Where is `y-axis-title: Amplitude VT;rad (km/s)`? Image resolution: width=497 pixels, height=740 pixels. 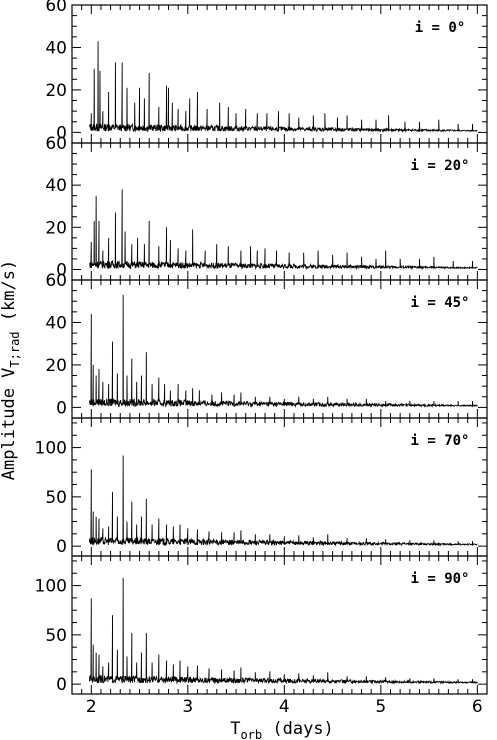
y-axis-title: Amplitude VT;rad (km/s) is located at coordinates (11, 370).